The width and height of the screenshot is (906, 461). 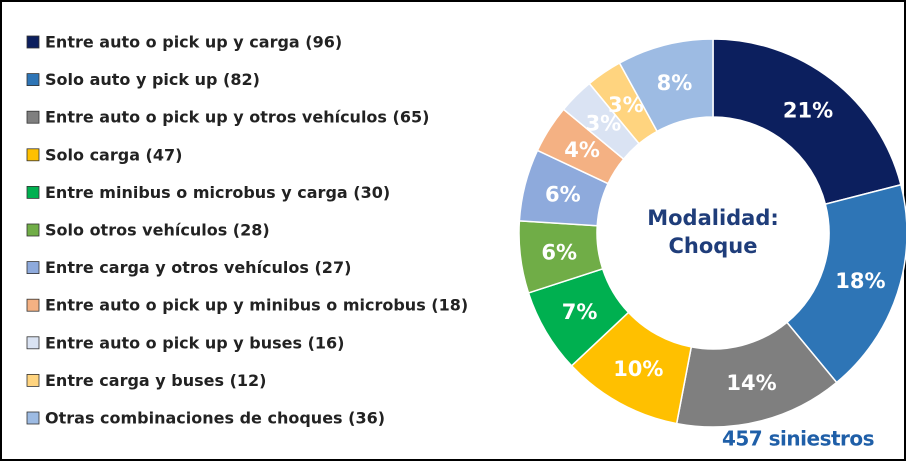 What do you see at coordinates (712, 246) in the screenshot?
I see `center-text: Choque` at bounding box center [712, 246].